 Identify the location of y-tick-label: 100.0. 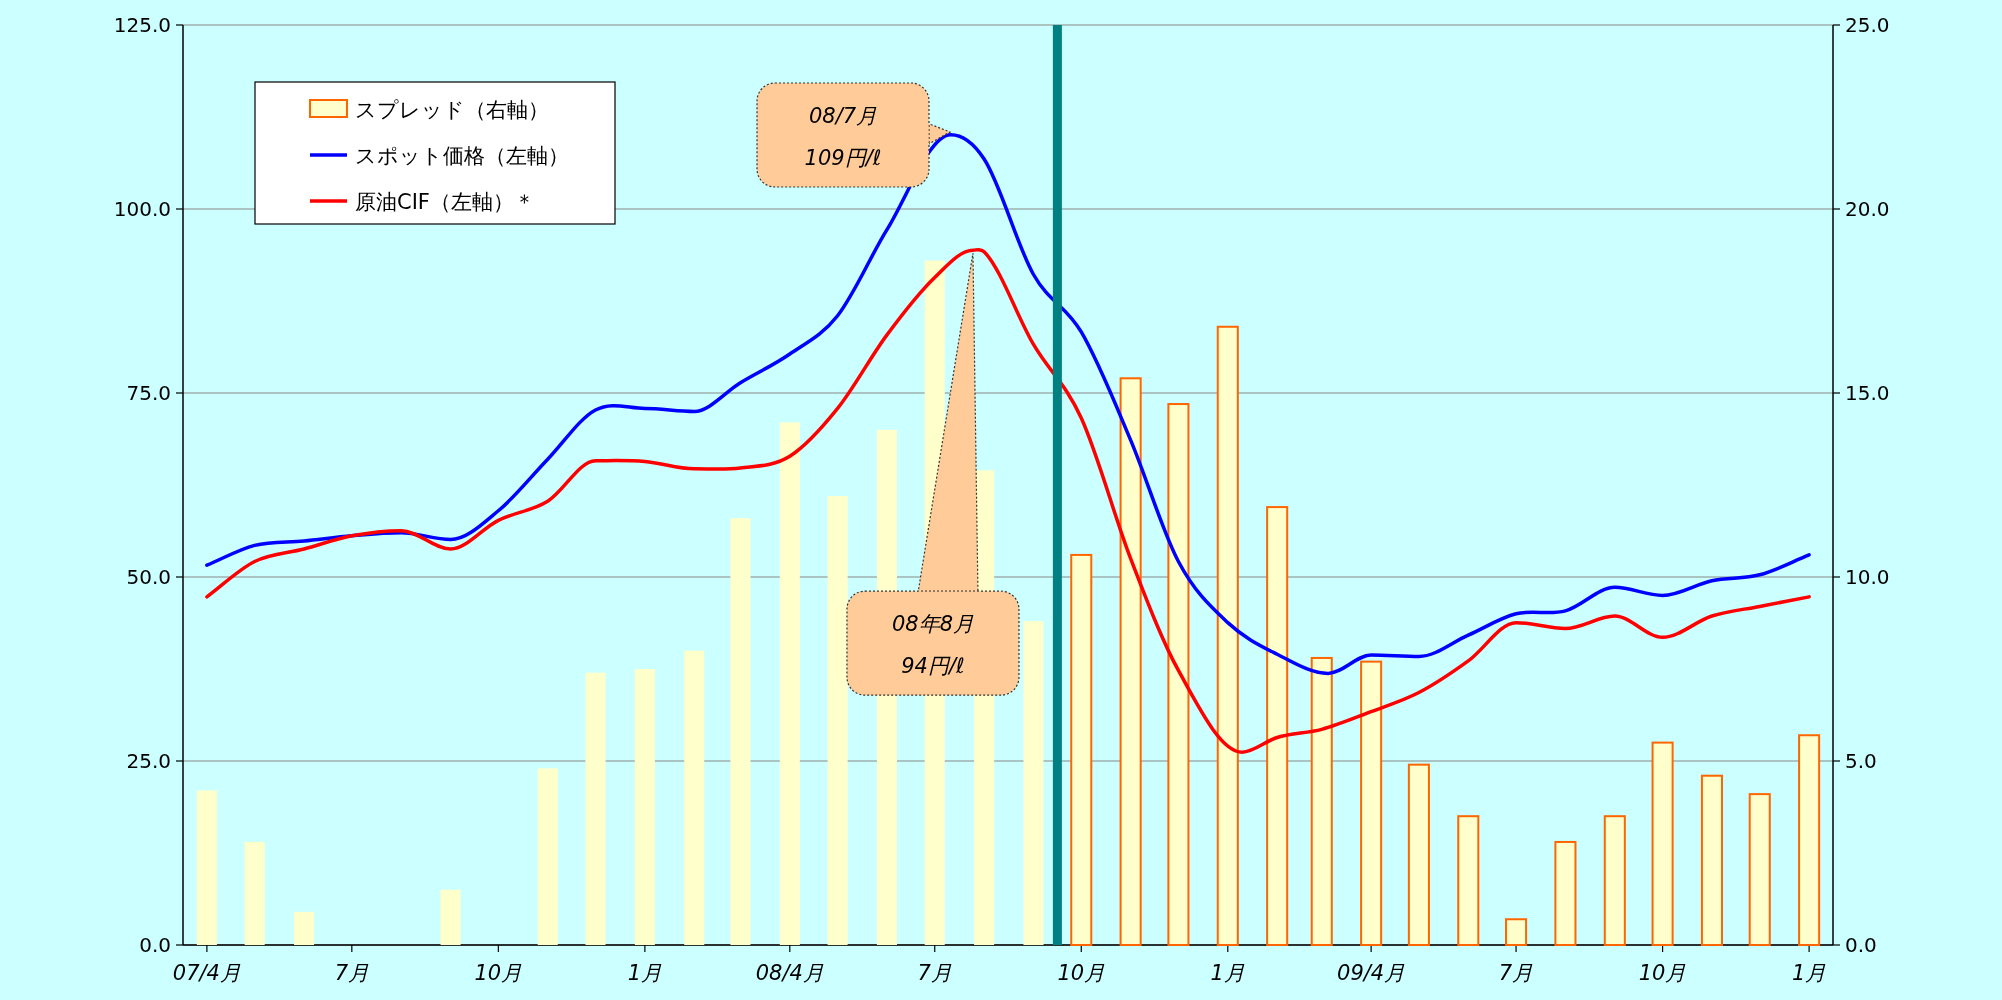
(142, 209).